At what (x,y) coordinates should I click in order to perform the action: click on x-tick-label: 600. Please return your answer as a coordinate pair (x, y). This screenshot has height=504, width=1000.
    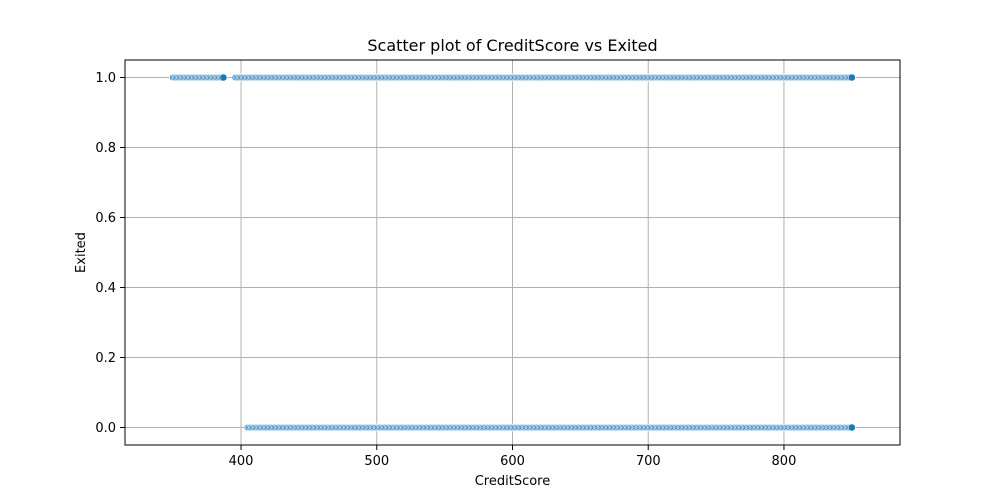
    Looking at the image, I should click on (512, 461).